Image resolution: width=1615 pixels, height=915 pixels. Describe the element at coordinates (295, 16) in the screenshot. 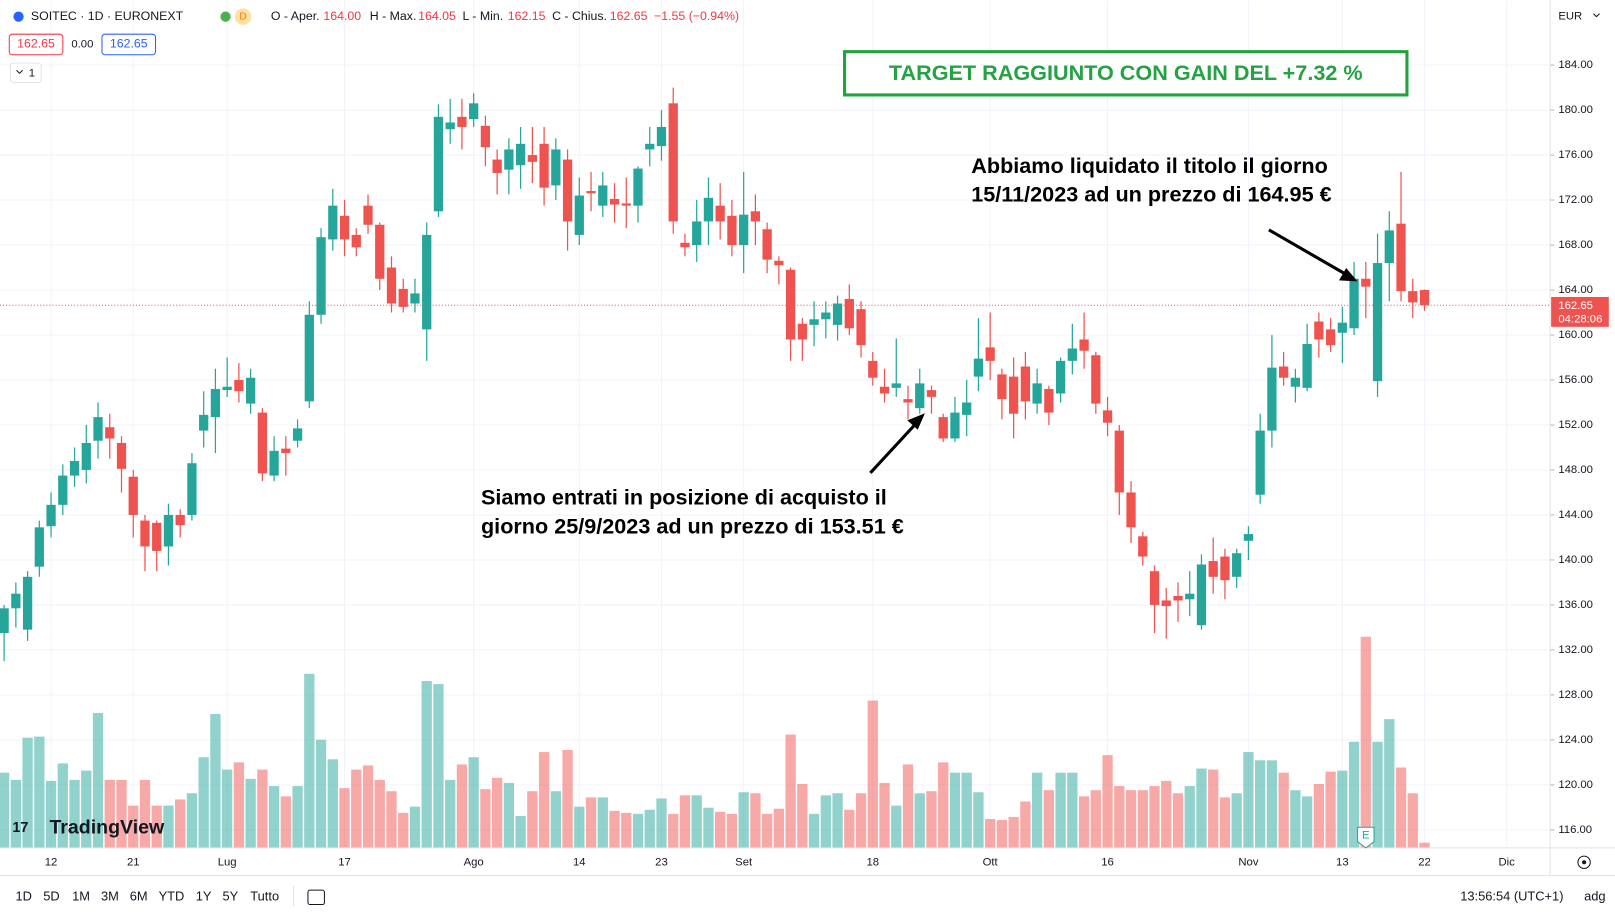

I see `field-name: O - Aper.` at that location.